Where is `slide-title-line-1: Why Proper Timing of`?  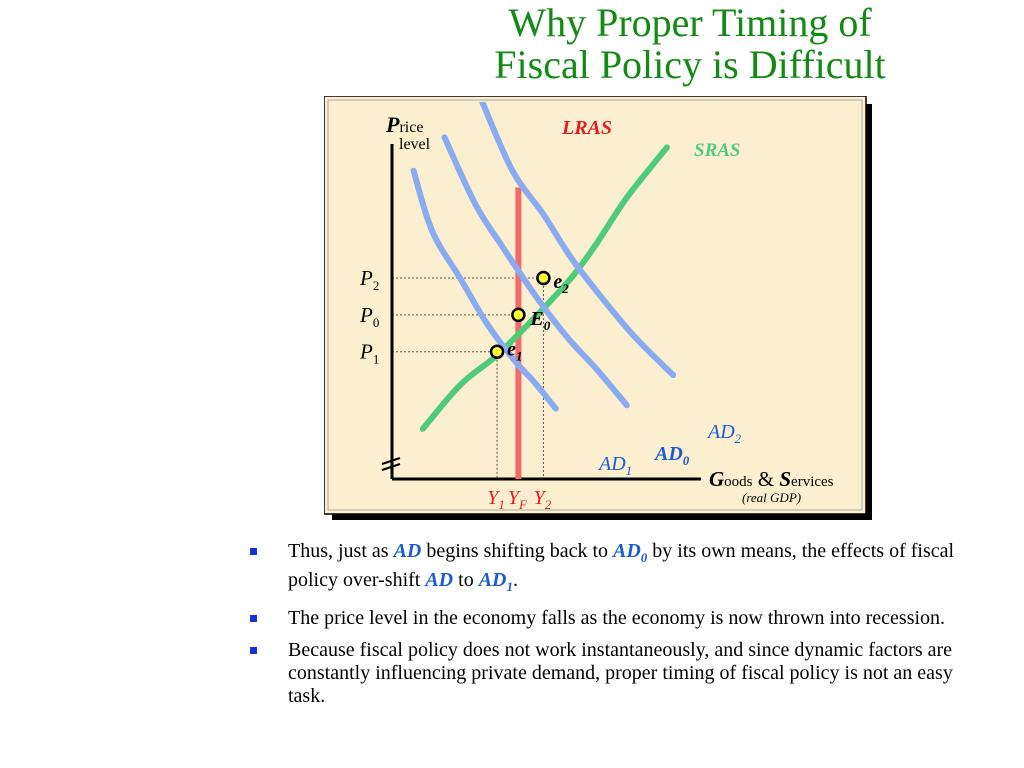
slide-title-line-1: Why Proper Timing of is located at coordinates (690, 22).